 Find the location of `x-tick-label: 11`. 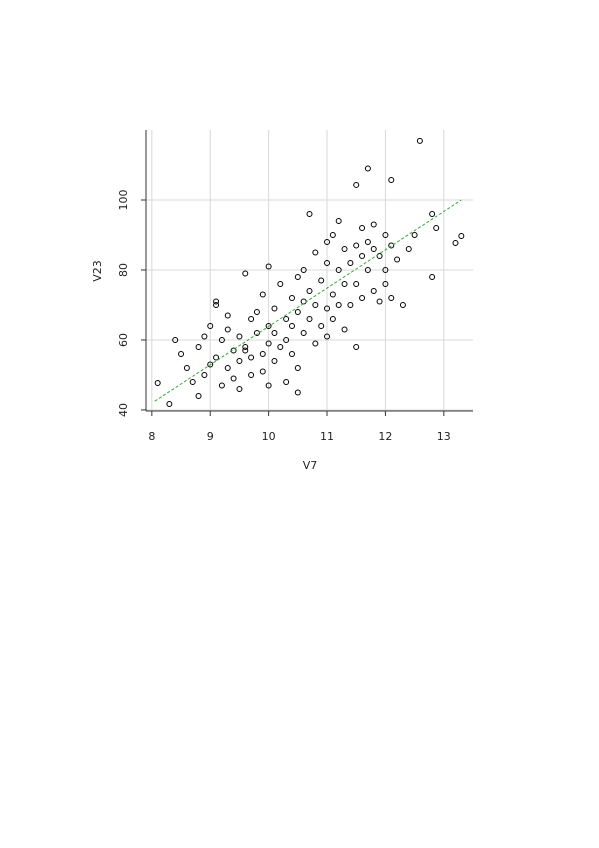

x-tick-label: 11 is located at coordinates (327, 436).